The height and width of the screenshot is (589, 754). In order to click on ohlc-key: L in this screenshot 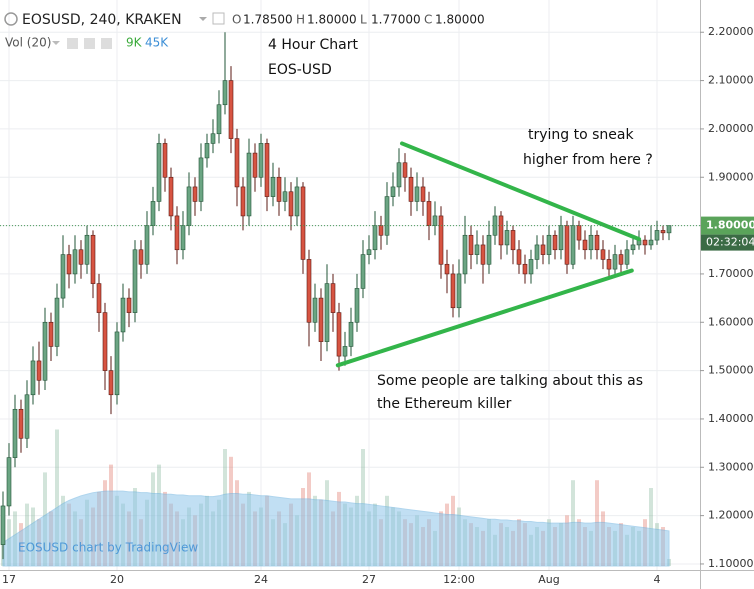, I will do `click(363, 20)`.